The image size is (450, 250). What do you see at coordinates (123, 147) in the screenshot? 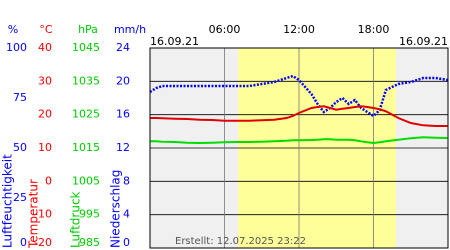
I see `y-tick-label: 12` at bounding box center [123, 147].